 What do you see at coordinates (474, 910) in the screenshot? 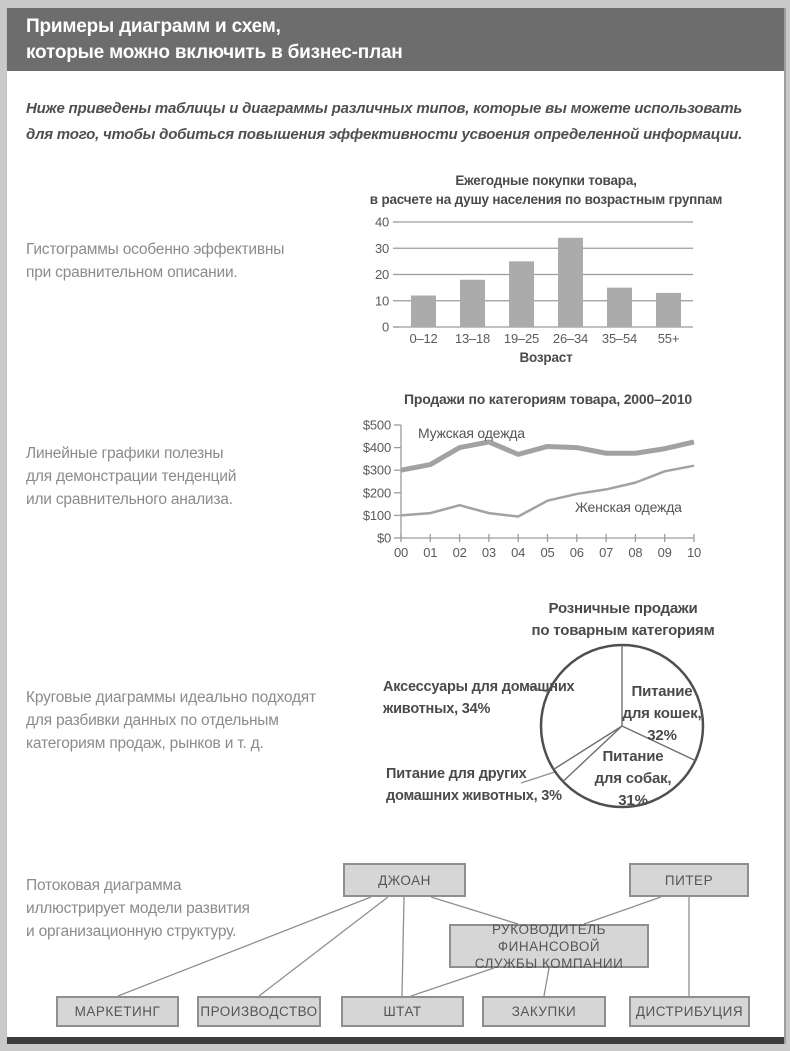
I see `connector-joan-fin` at bounding box center [474, 910].